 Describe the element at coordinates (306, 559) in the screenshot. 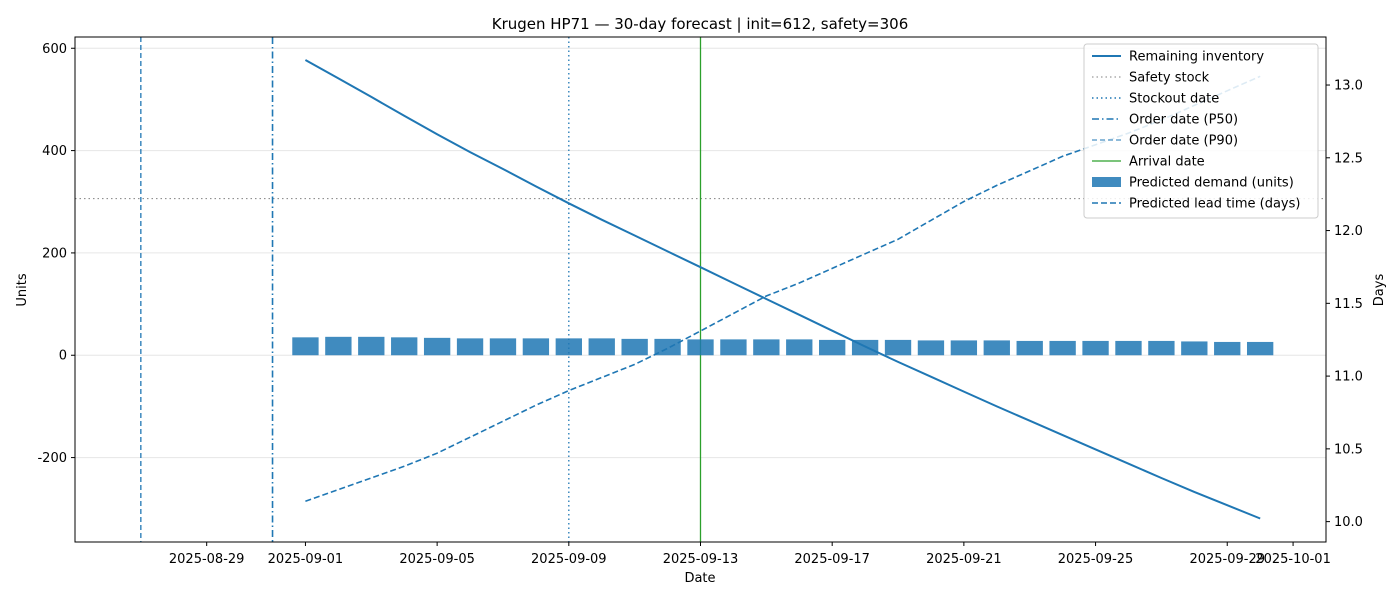

I see `x-tick-label: 2025-09-01` at that location.